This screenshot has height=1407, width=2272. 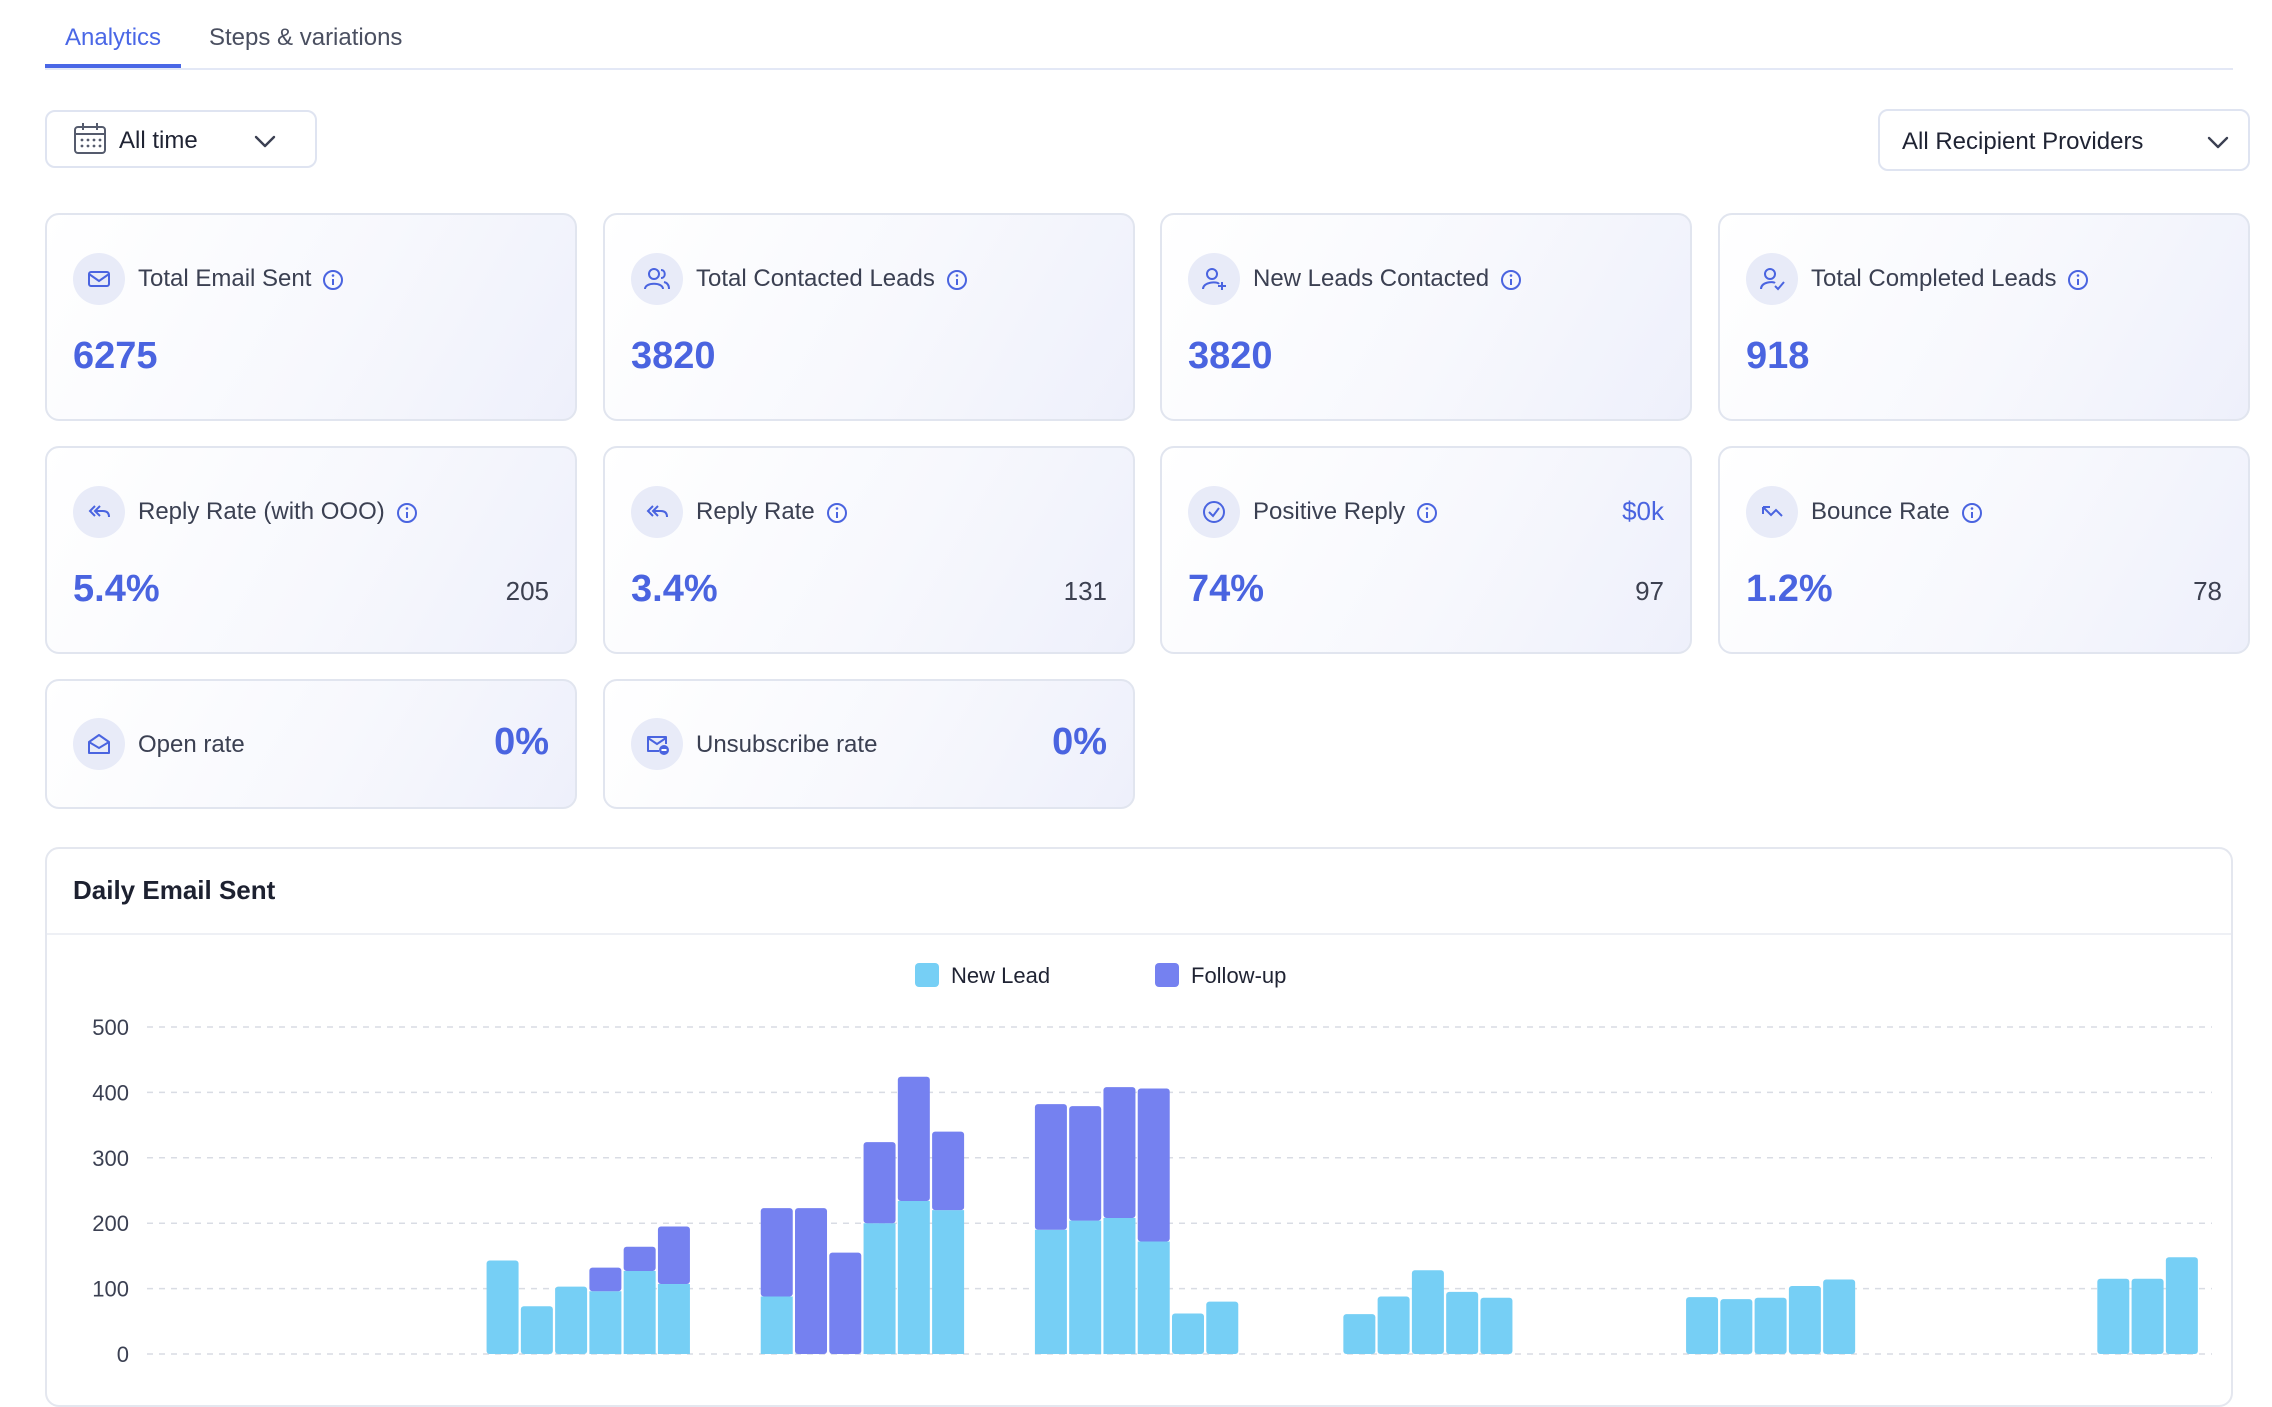 I want to click on card-unsubscribe-rate: Unsubscribe rate 0%, so click(x=869, y=744).